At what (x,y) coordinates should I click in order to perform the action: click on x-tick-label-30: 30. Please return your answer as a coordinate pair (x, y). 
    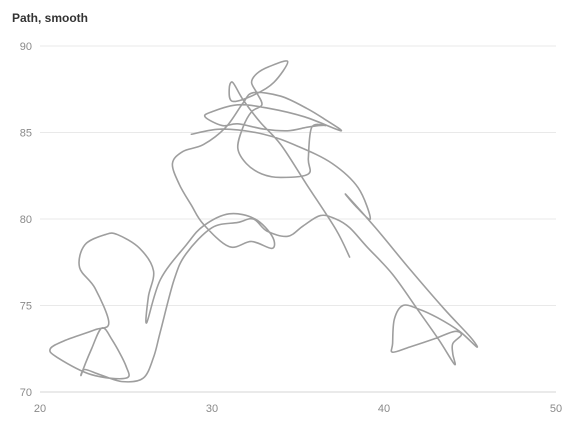
    Looking at the image, I should click on (212, 409).